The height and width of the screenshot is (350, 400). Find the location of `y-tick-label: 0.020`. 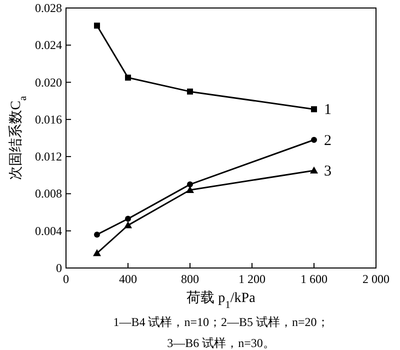

y-tick-label: 0.020 is located at coordinates (48, 82).